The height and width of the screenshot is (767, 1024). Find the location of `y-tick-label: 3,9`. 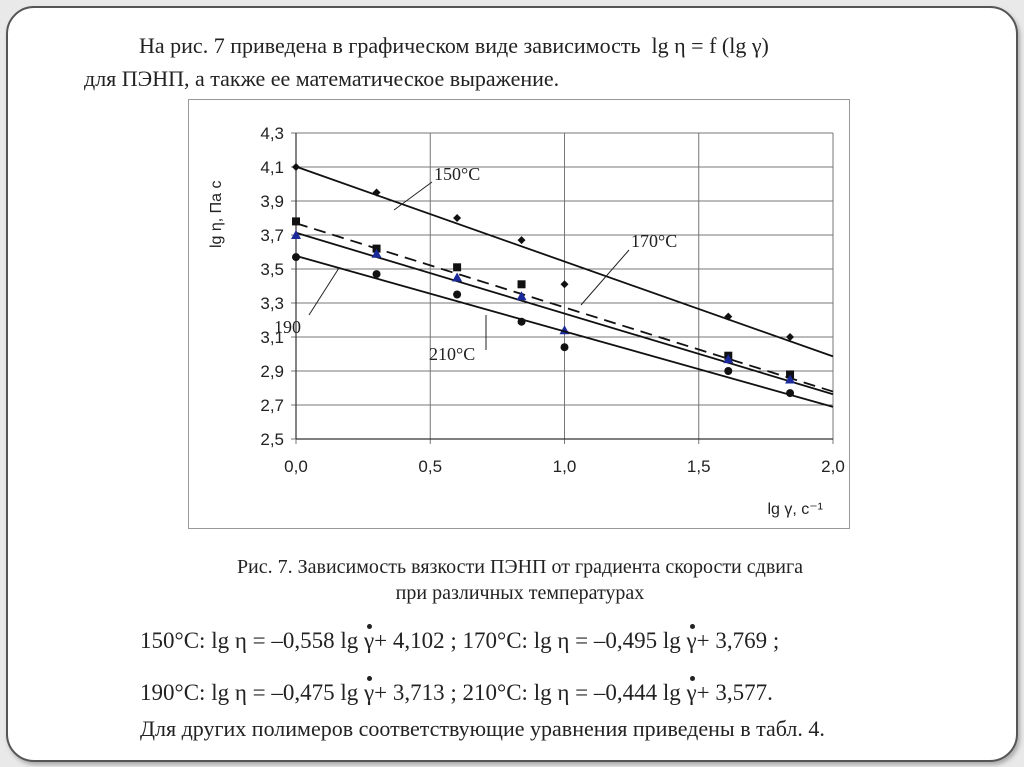

y-tick-label: 3,9 is located at coordinates (272, 201).